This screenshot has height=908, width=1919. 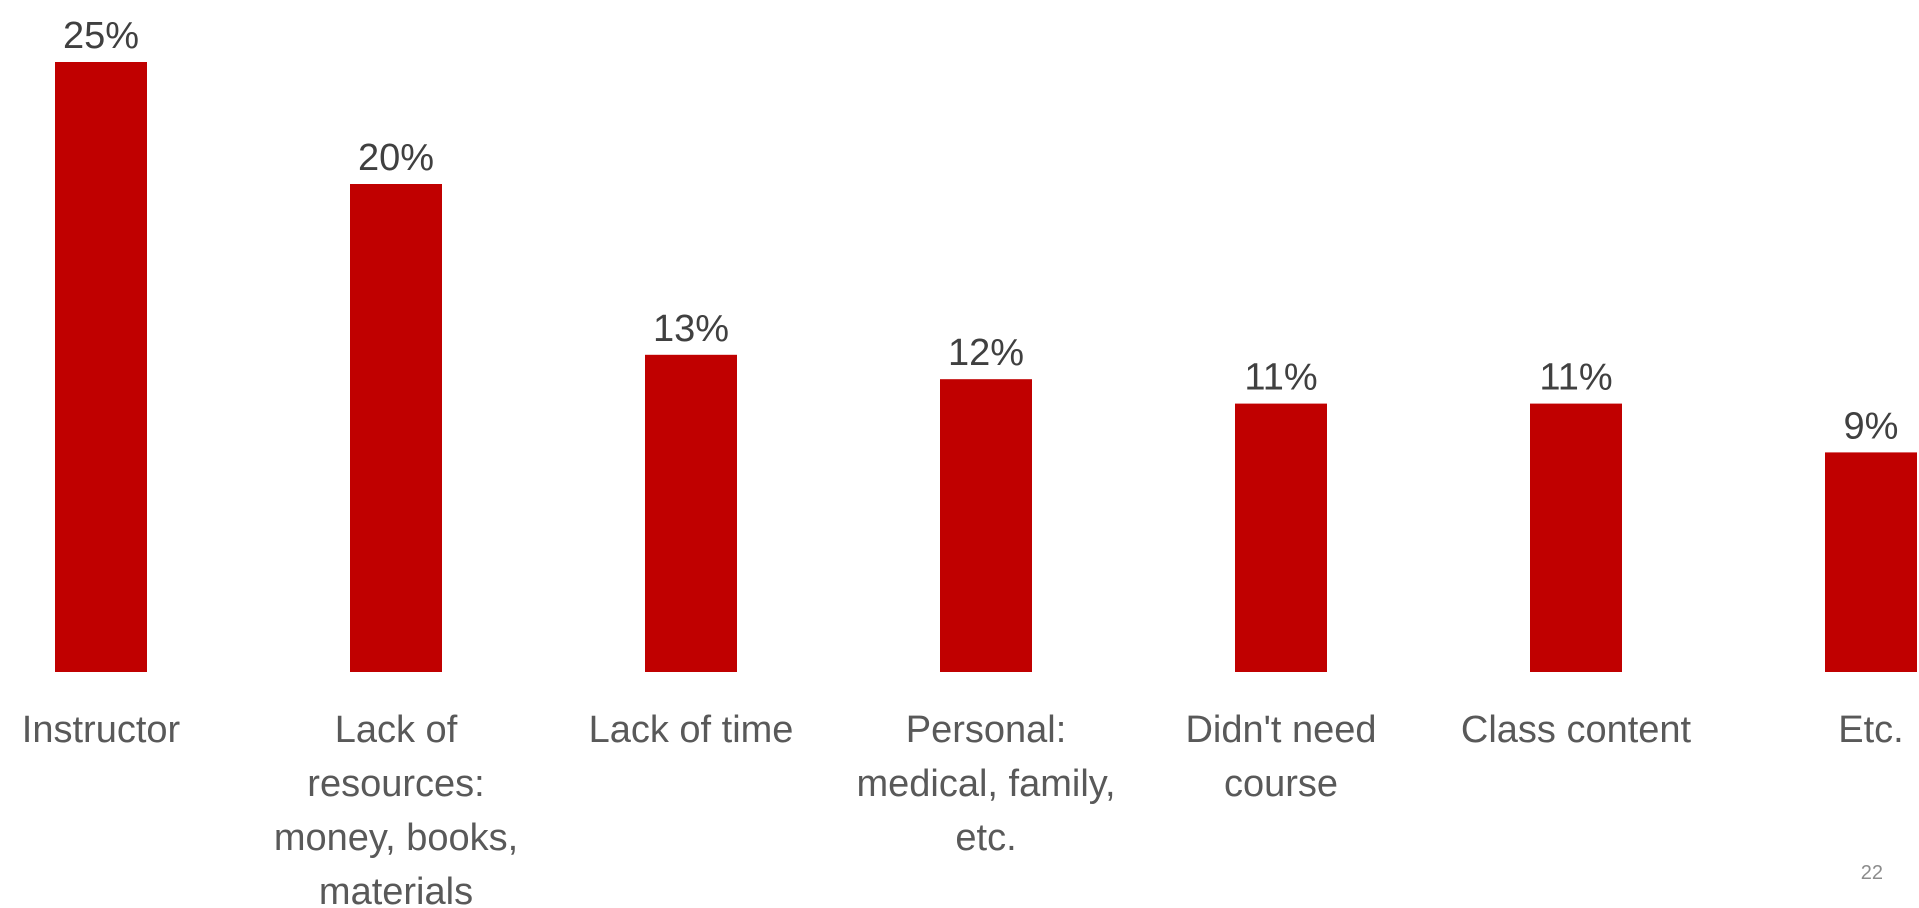 I want to click on category-label-line: Etc., so click(x=1870, y=730).